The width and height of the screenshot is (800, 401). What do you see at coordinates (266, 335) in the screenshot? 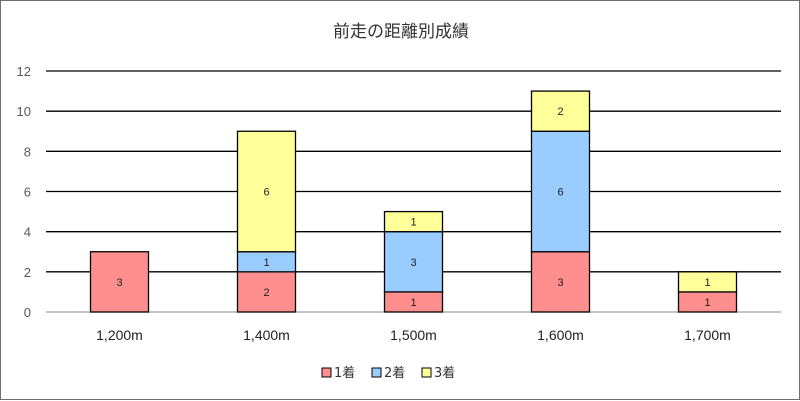
I see `x-tick-label: 1,400m` at bounding box center [266, 335].